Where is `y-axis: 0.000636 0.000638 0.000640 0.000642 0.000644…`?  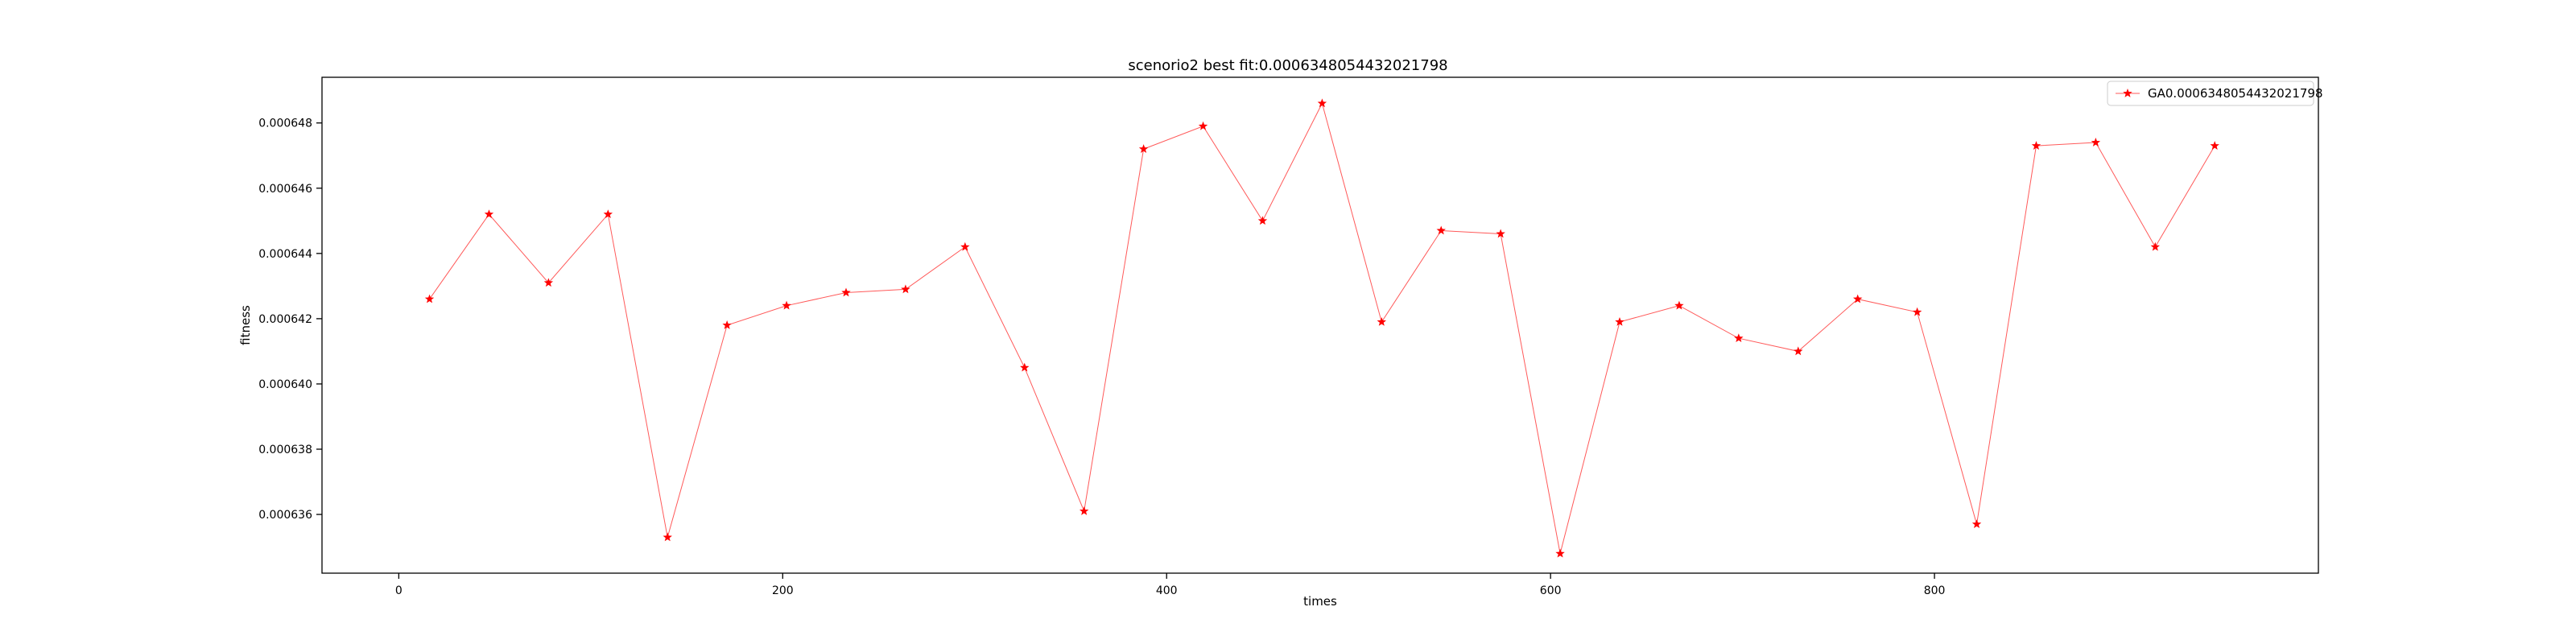 y-axis: 0.000636 0.000638 0.000640 0.000642 0.000644… is located at coordinates (290, 320).